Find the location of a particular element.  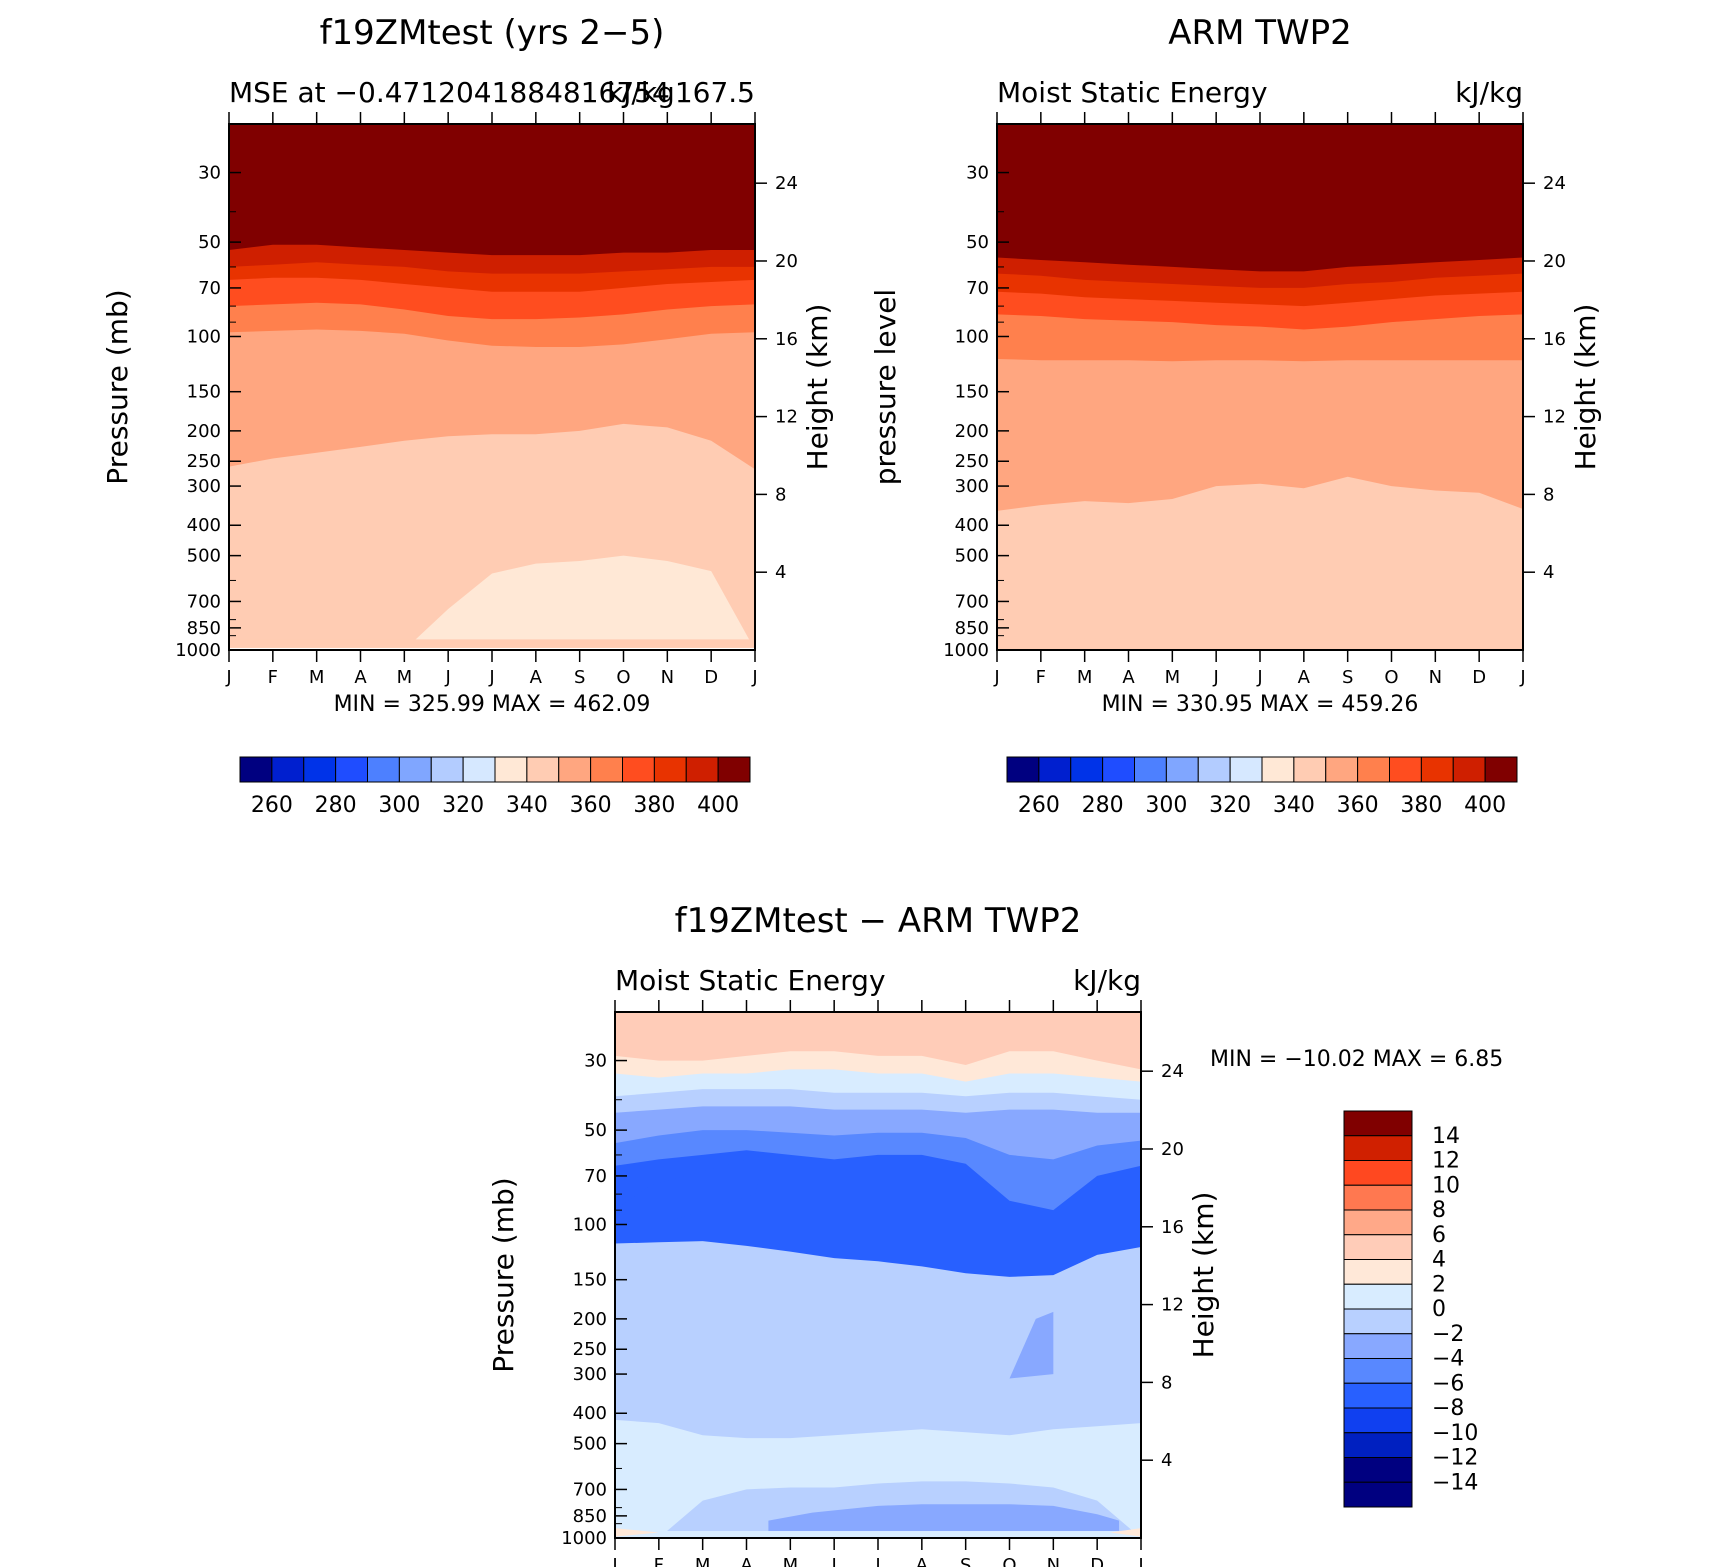

colorbar-label: −2 is located at coordinates (1448, 1334).